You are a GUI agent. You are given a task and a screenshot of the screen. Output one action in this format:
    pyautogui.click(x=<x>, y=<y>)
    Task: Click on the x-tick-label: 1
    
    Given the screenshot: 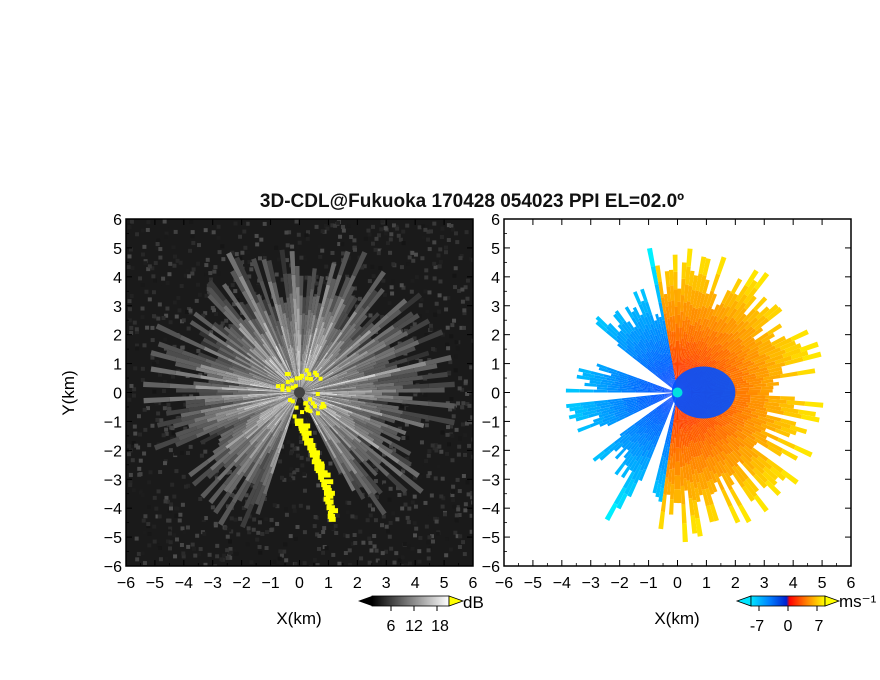 What is the action you would take?
    pyautogui.click(x=706, y=583)
    